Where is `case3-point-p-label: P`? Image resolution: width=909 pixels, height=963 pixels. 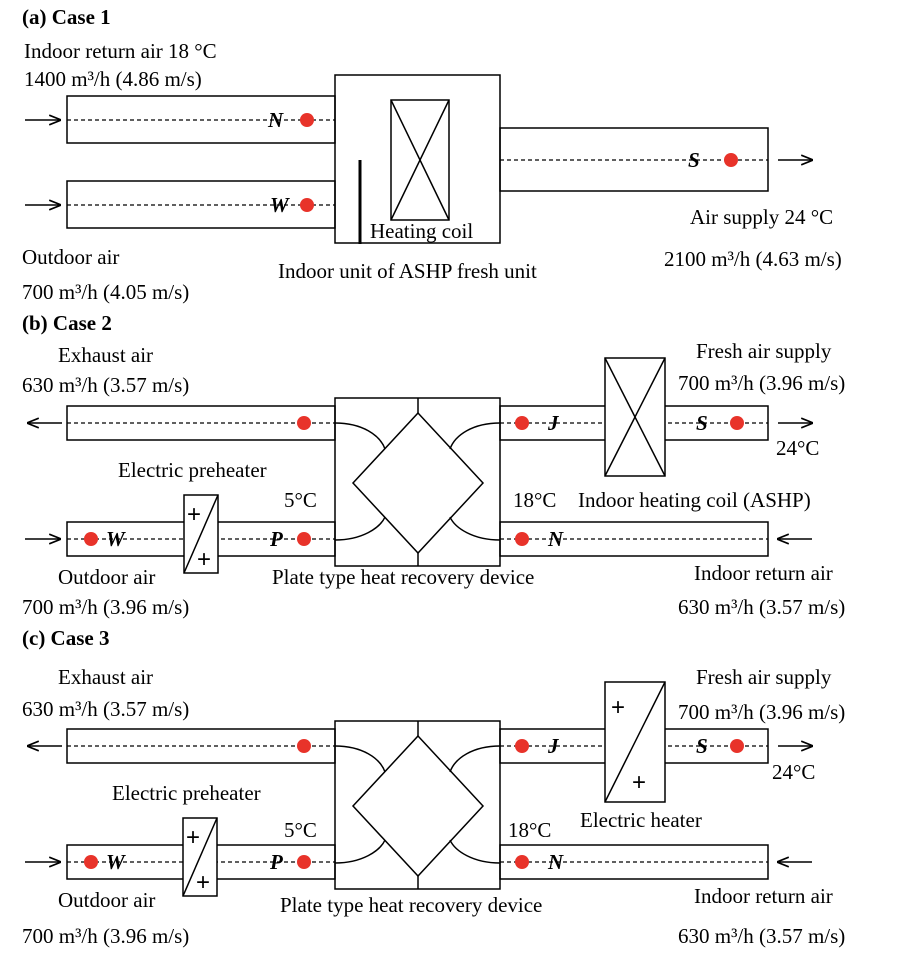
case3-point-p-label: P is located at coordinates (276, 862).